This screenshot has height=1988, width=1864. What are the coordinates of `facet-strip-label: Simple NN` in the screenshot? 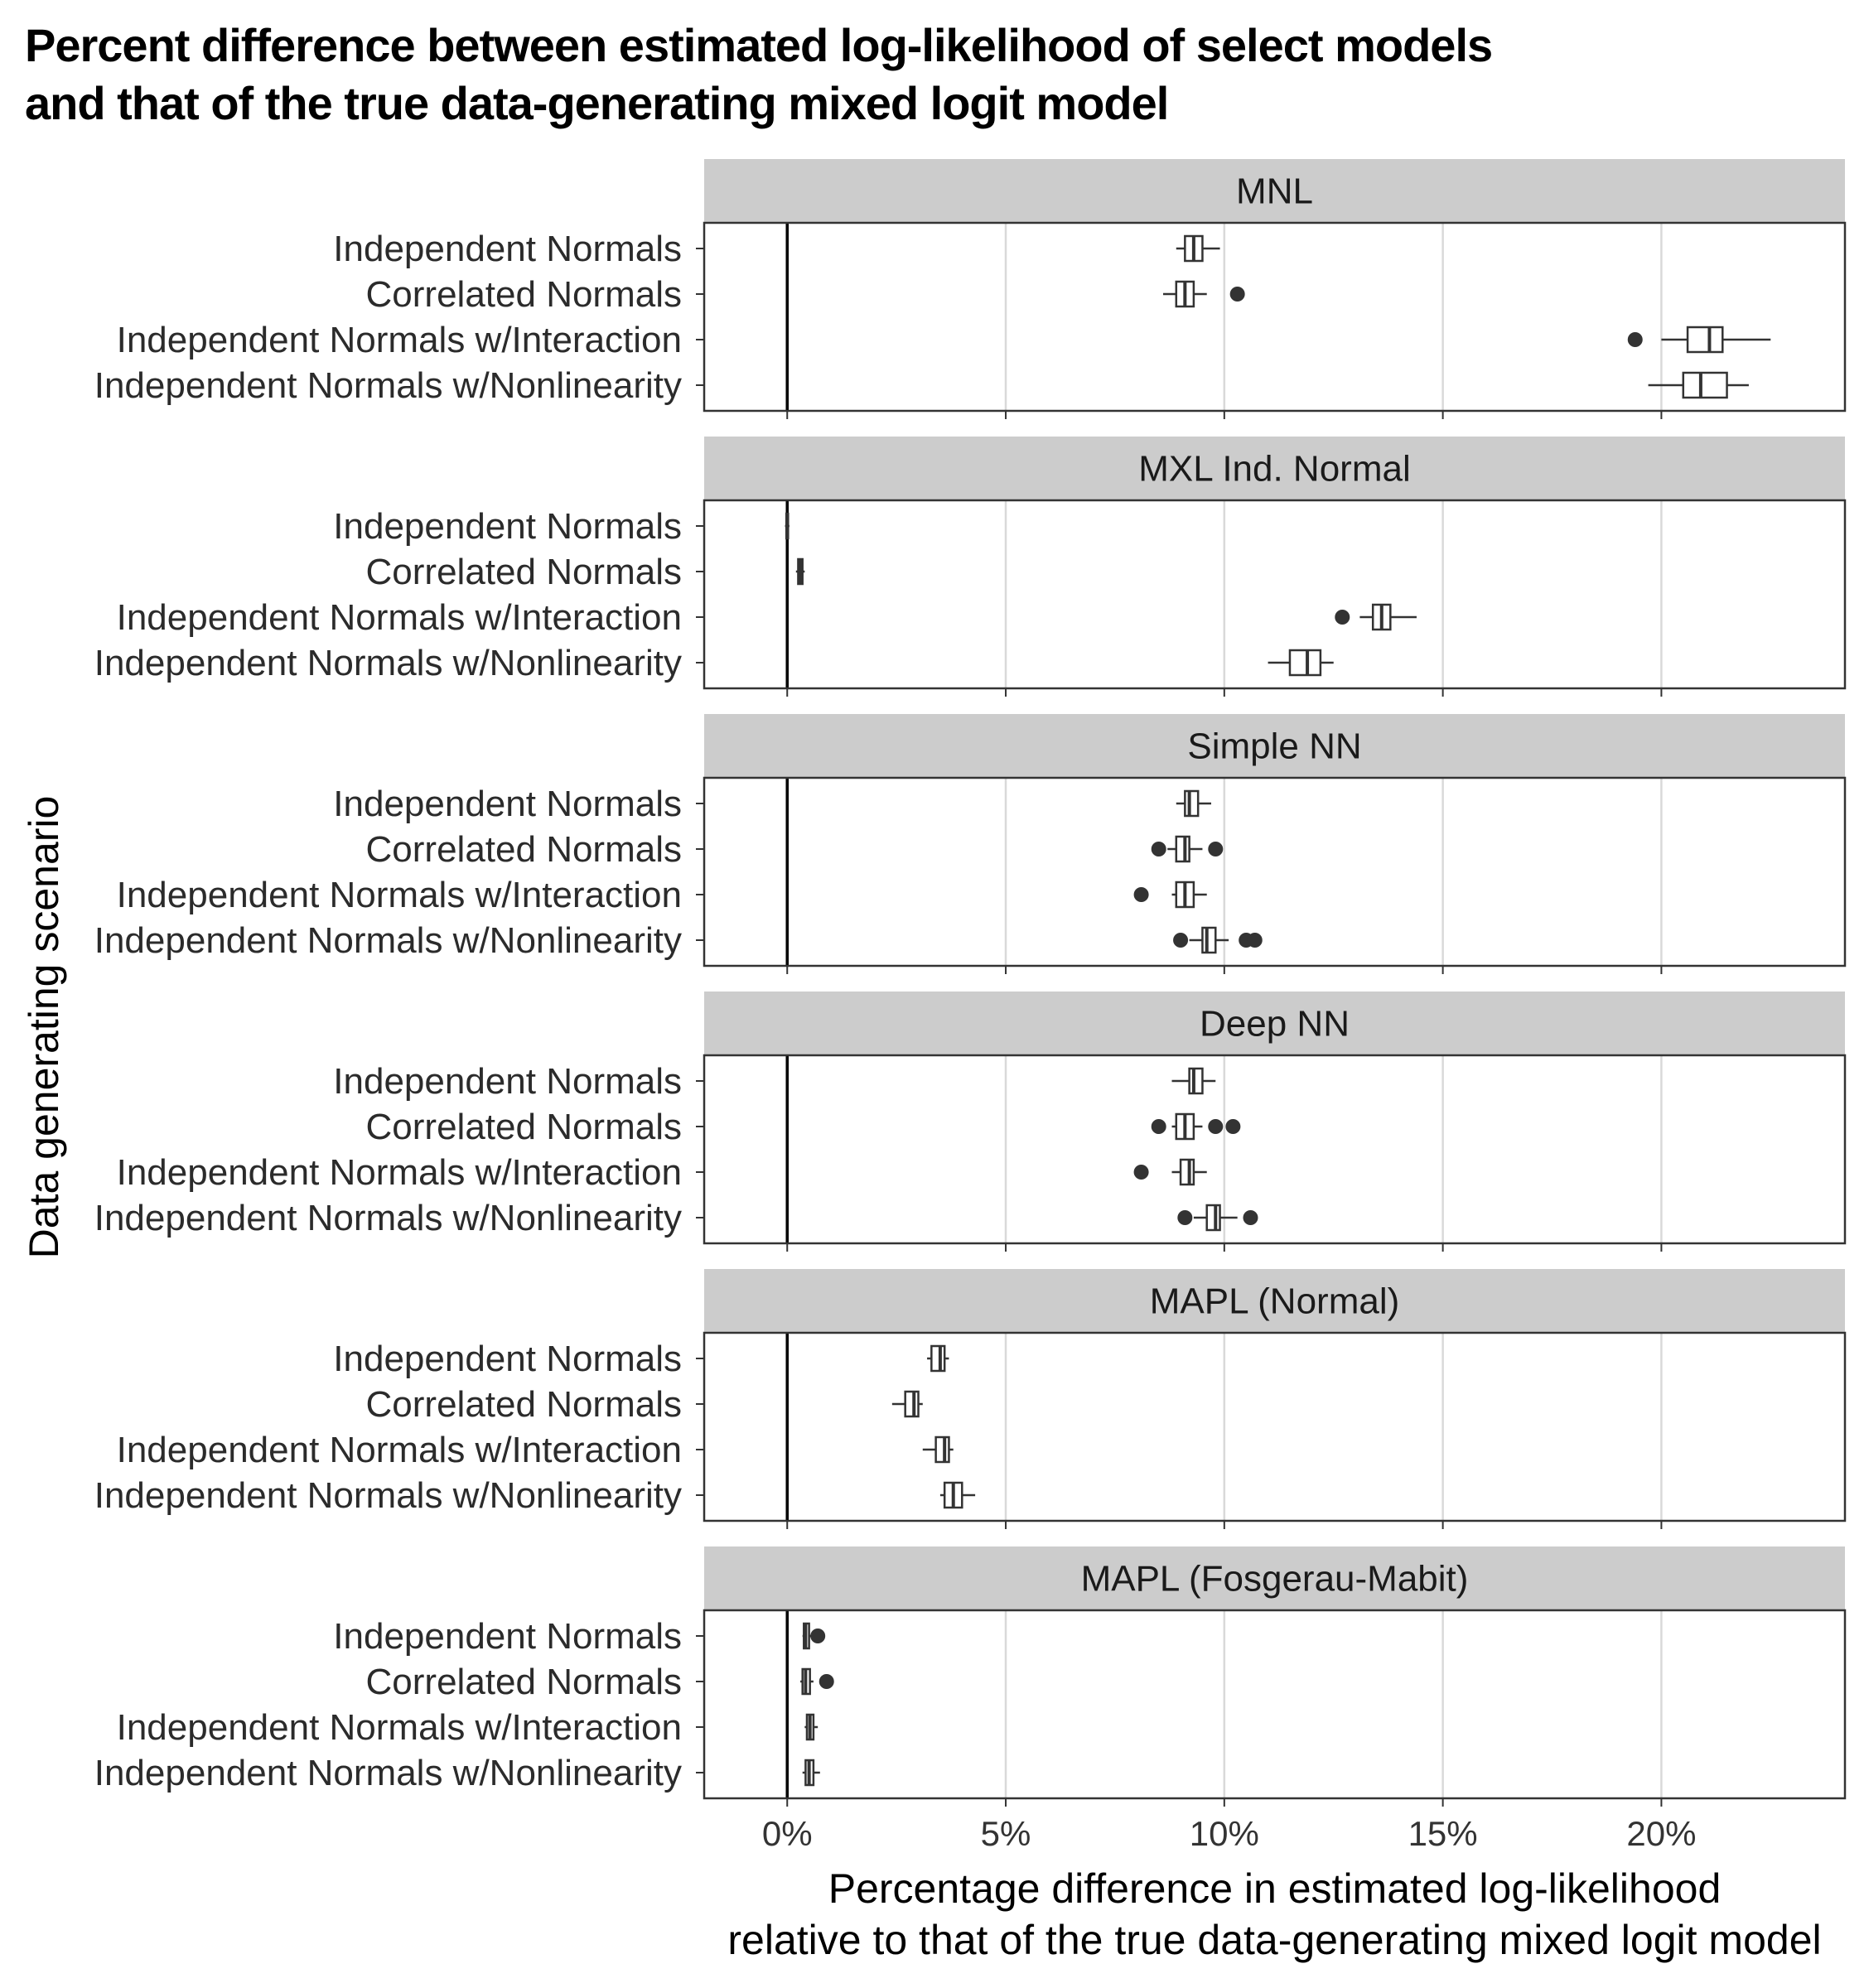 It's located at (1274, 746).